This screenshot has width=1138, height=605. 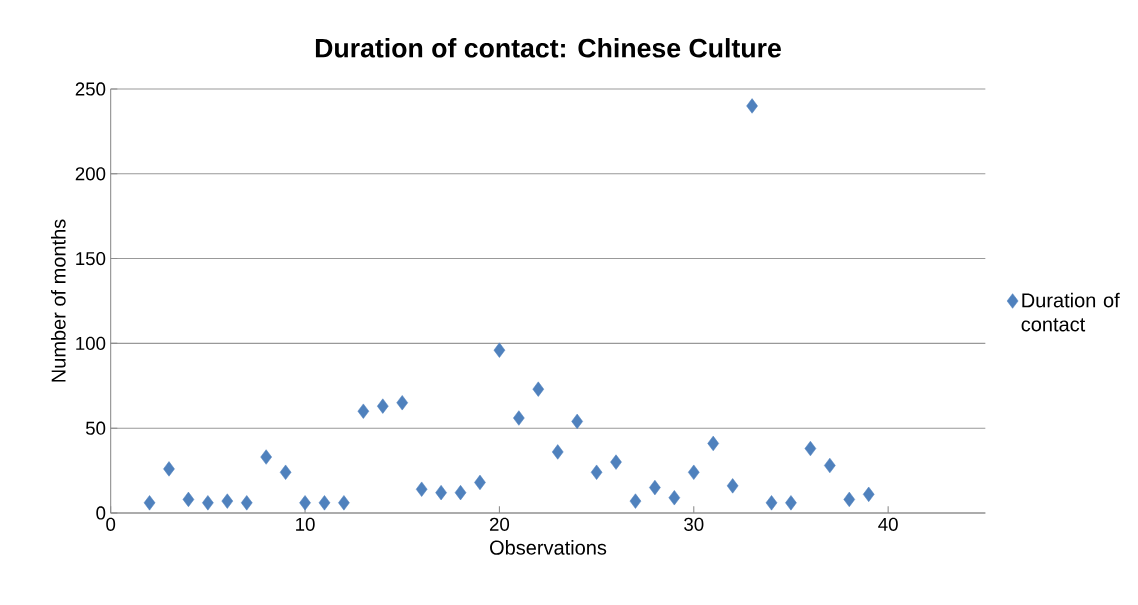 I want to click on y-tick-label: 250, so click(x=90, y=89).